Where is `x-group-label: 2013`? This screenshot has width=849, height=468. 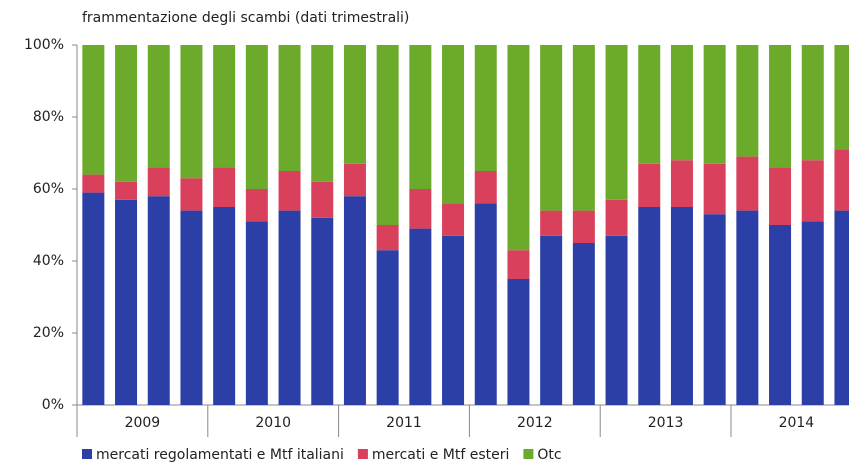 x-group-label: 2013 is located at coordinates (666, 423).